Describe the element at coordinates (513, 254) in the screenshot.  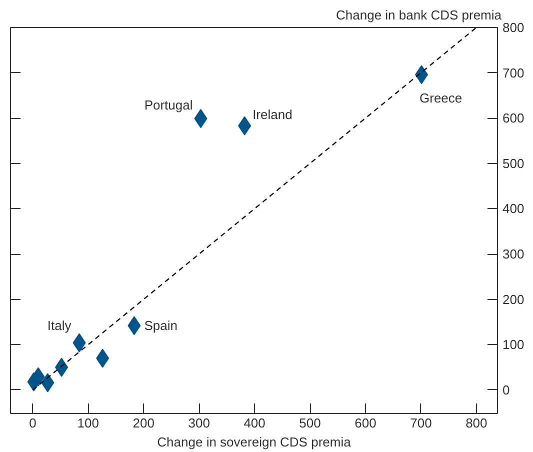
I see `y-tick-label: 300` at that location.